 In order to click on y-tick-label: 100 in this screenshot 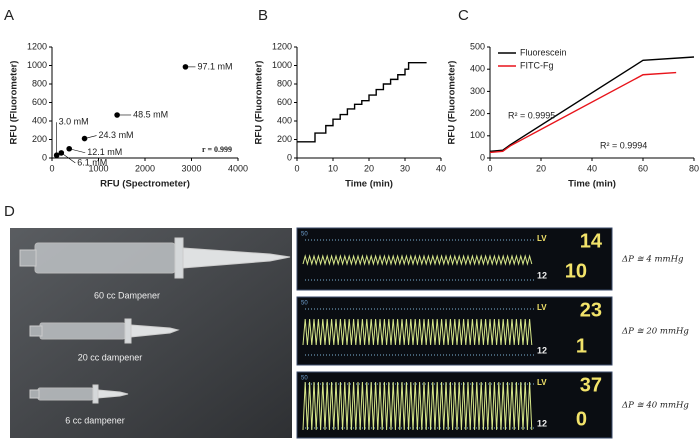, I will do `click(477, 135)`.